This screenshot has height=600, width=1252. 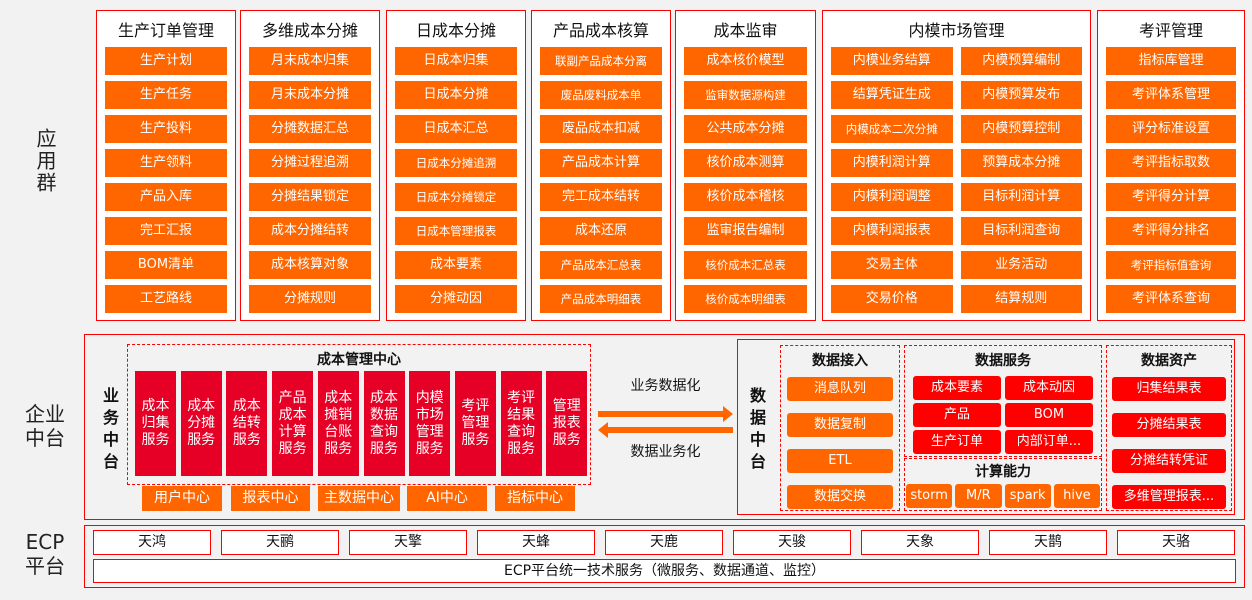 What do you see at coordinates (567, 423) in the screenshot?
I see `service-button: 管理报表服务` at bounding box center [567, 423].